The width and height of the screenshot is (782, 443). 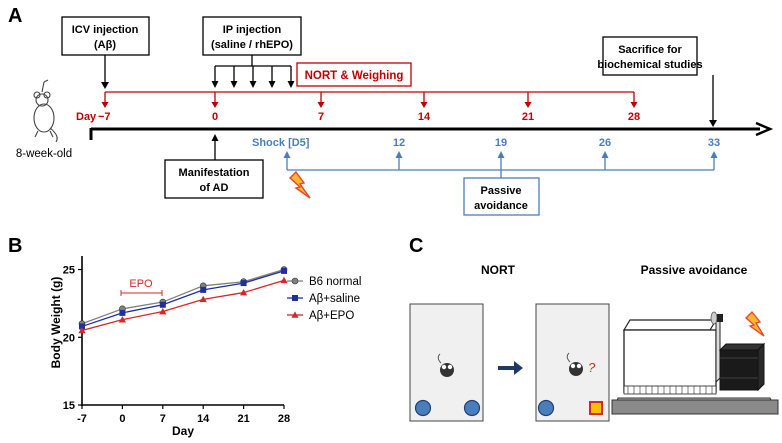 What do you see at coordinates (141, 284) in the screenshot?
I see `epo-label: EPO` at bounding box center [141, 284].